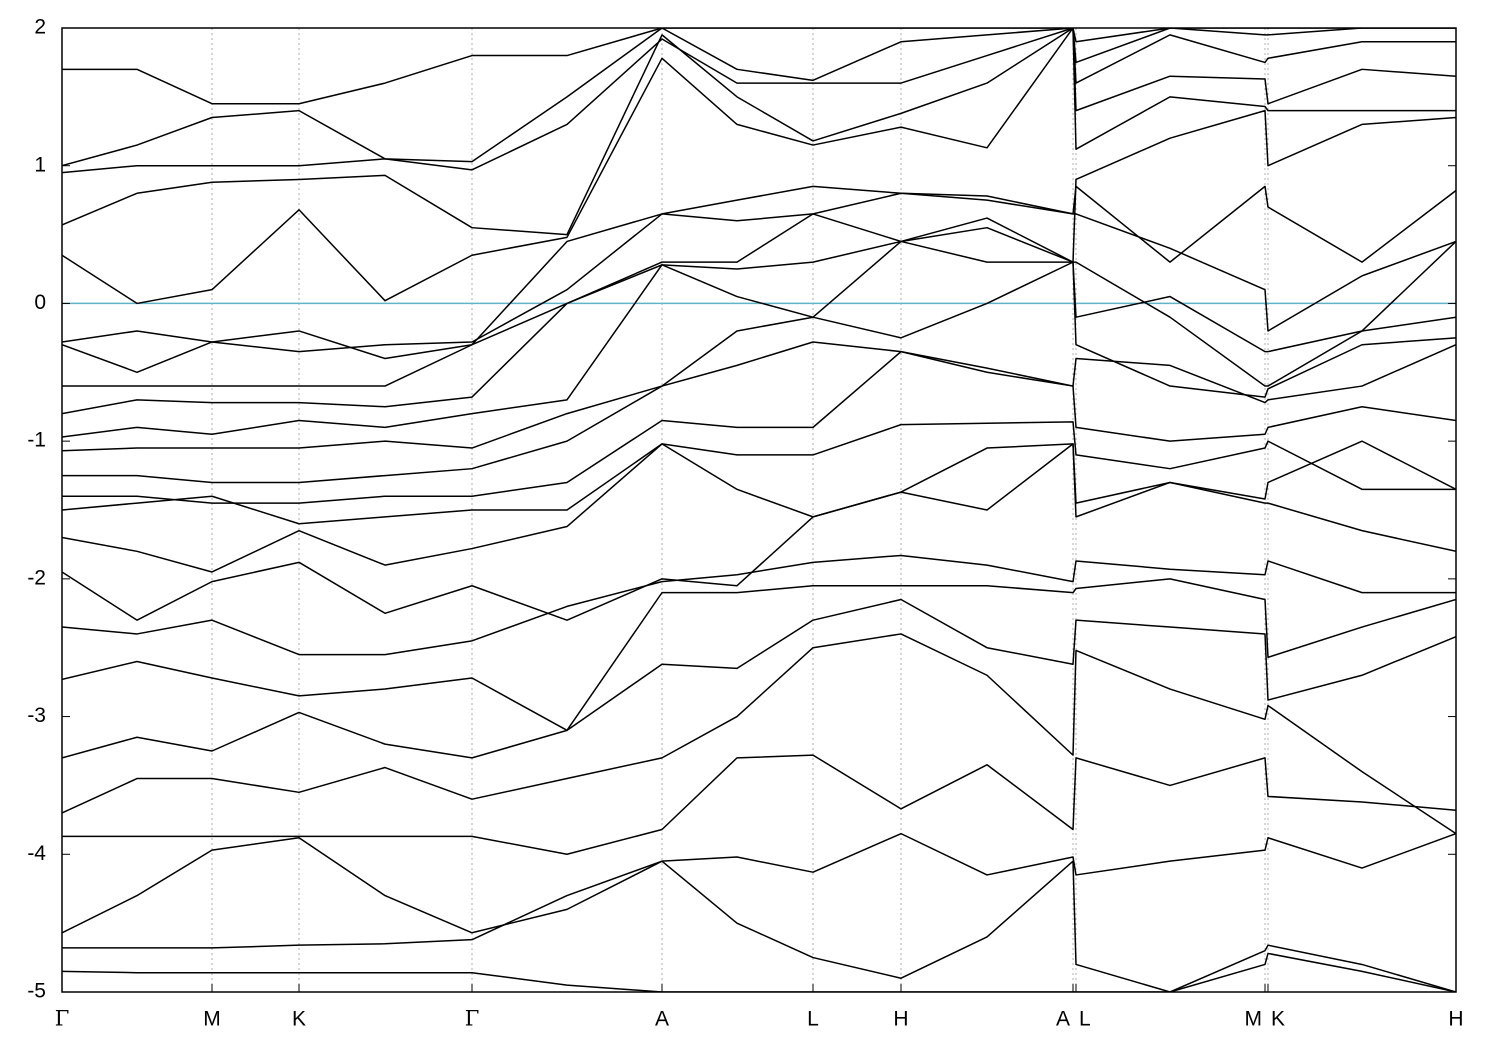 This screenshot has width=1500, height=1055. I want to click on y-tick-label: -5, so click(36, 991).